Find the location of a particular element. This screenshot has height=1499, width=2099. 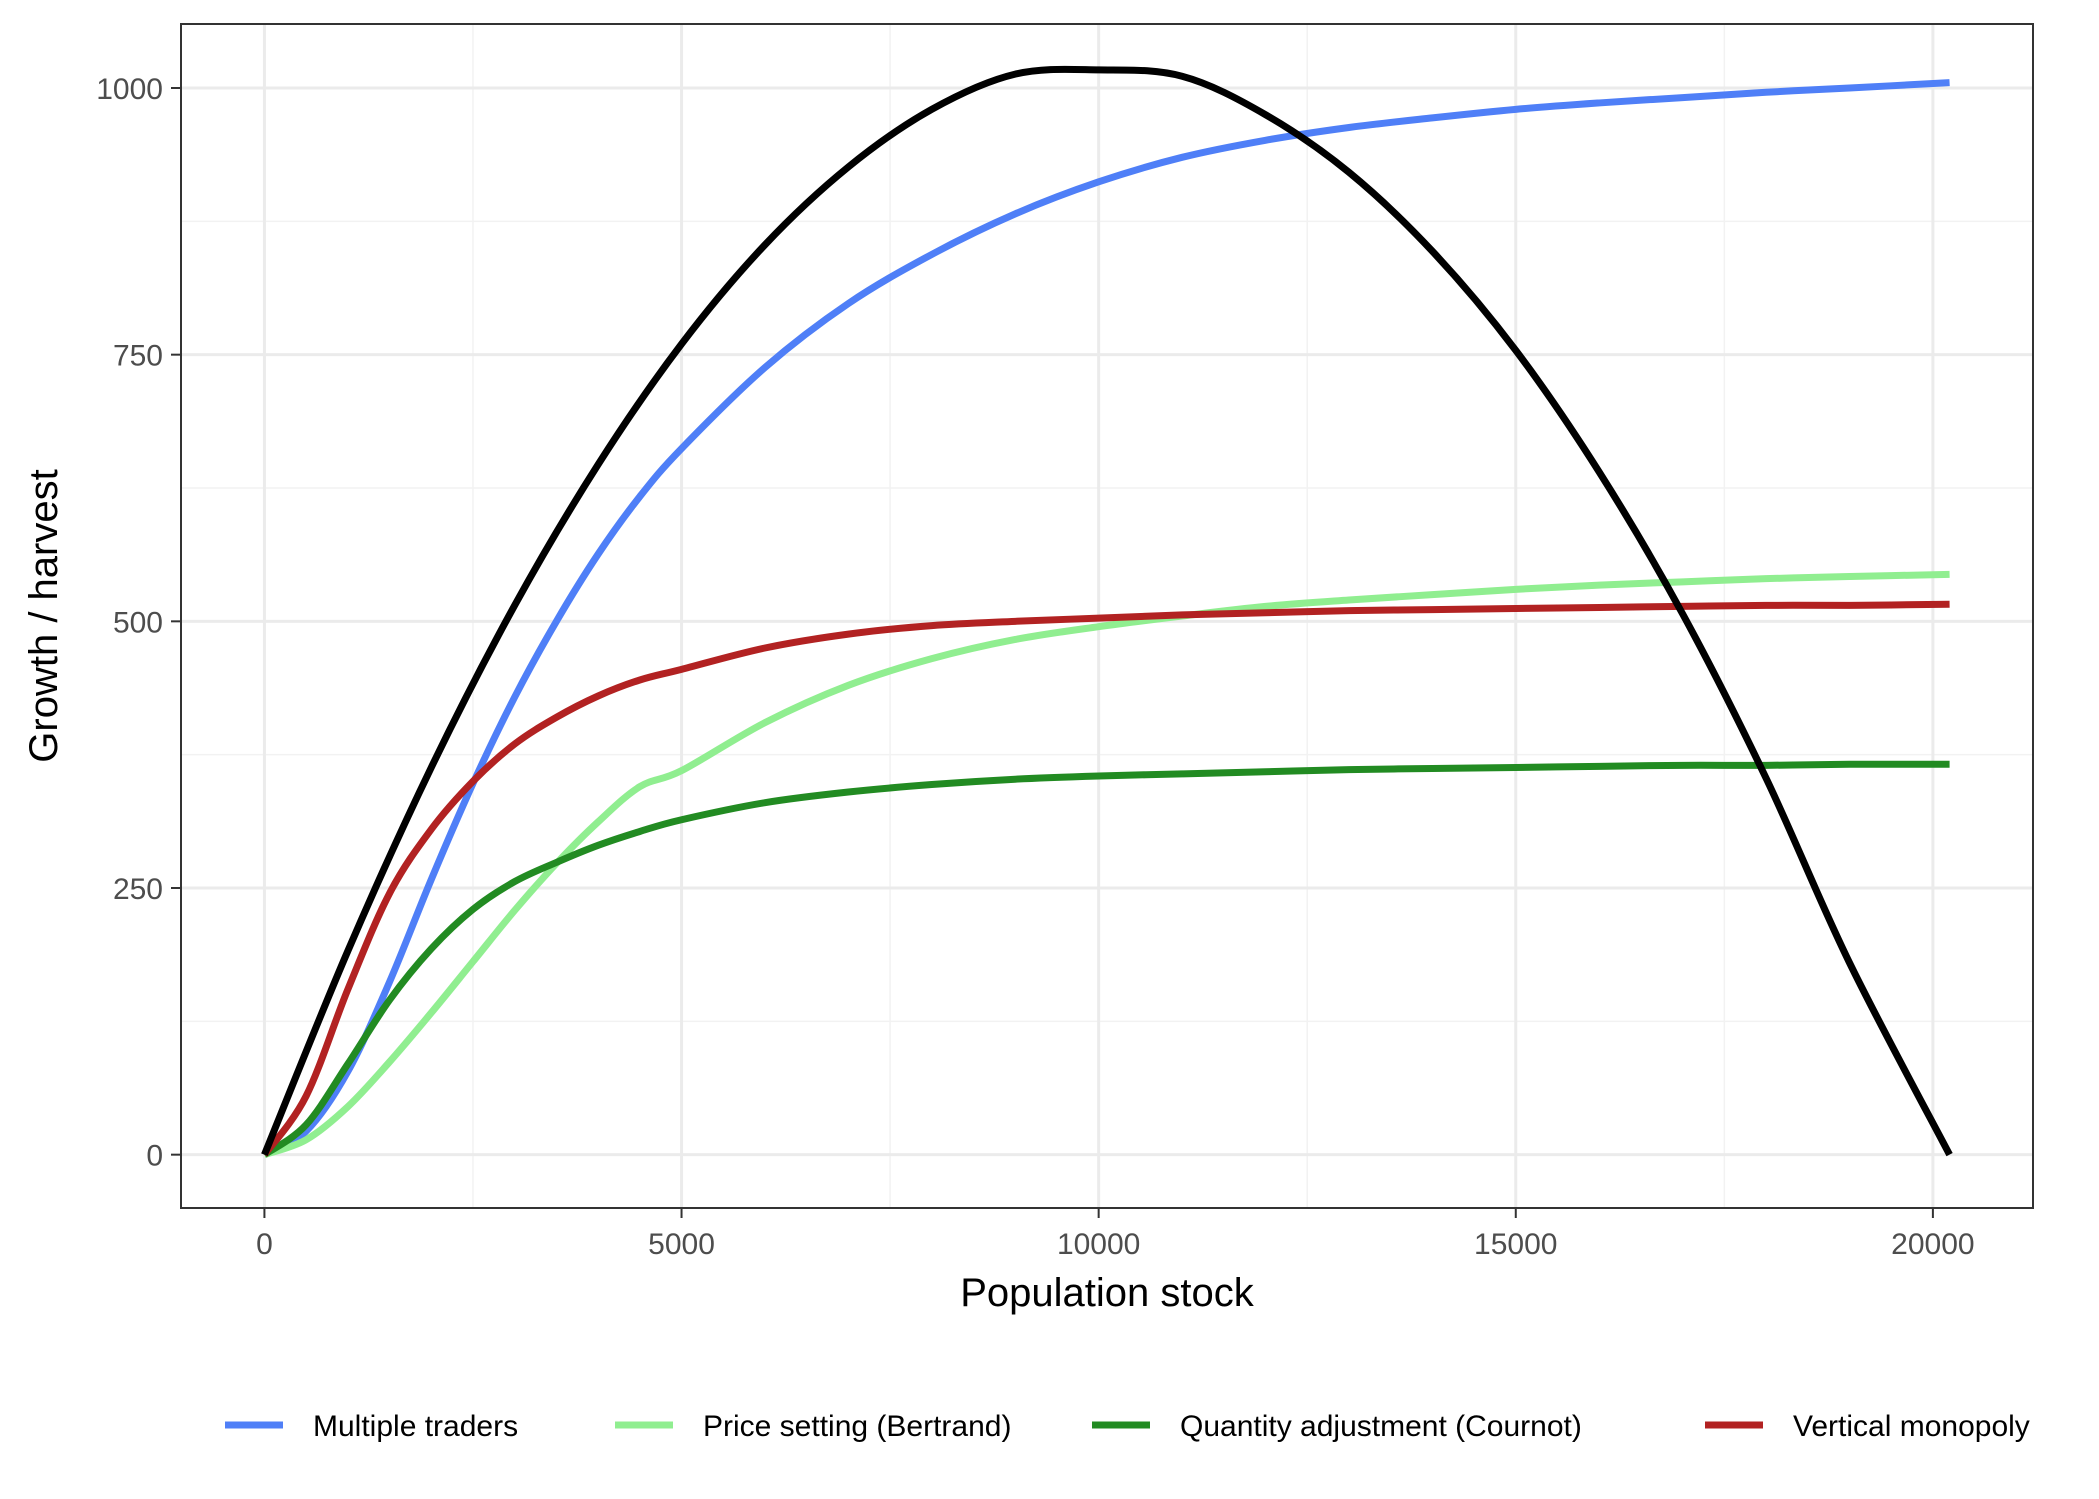

y-tick-label: 500 is located at coordinates (138, 622).